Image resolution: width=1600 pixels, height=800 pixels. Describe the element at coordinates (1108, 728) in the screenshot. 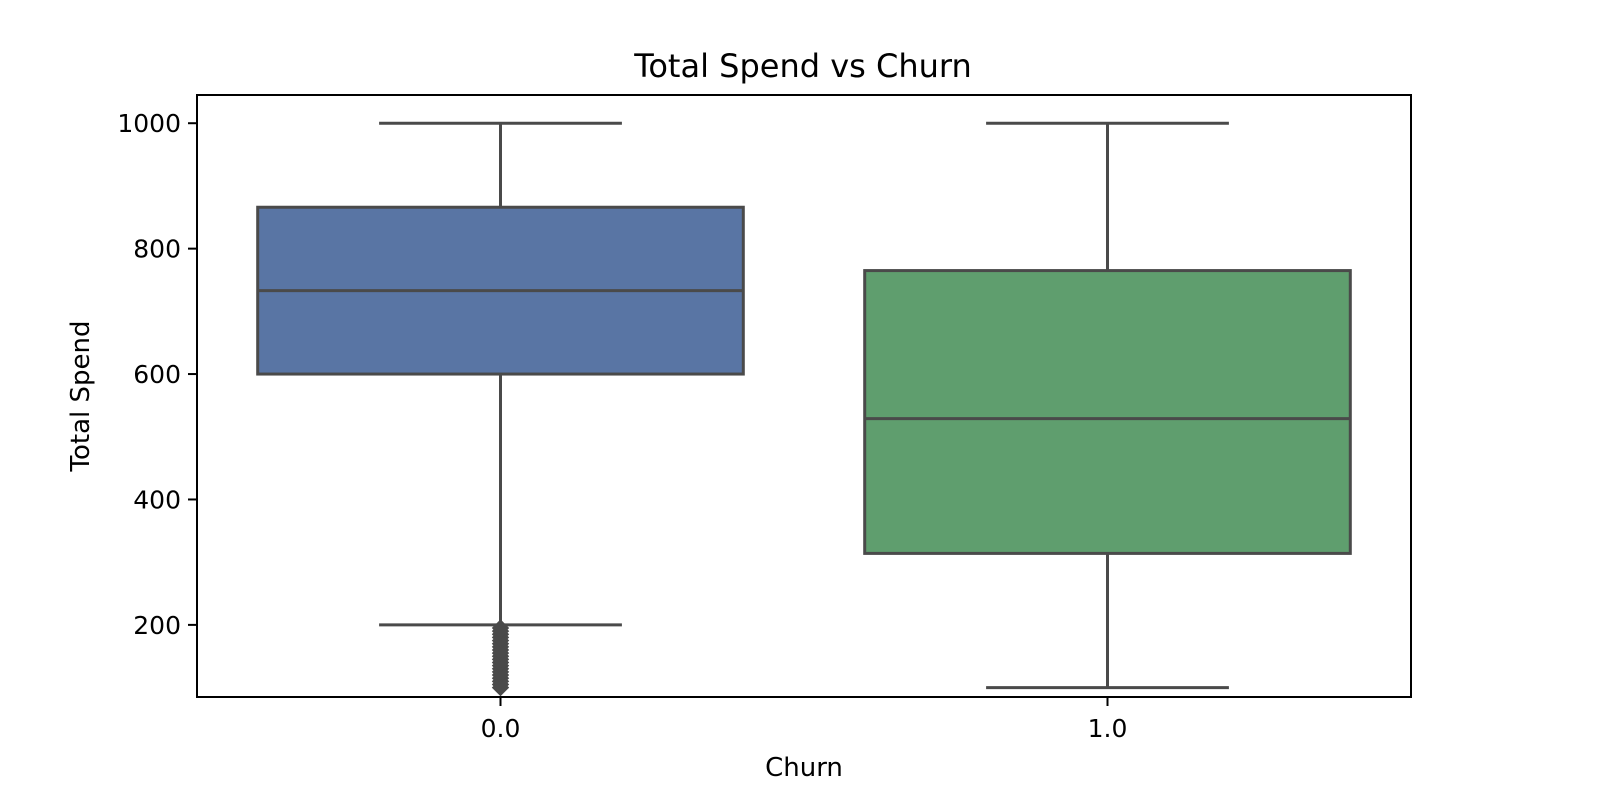

I see `x-tick-label: 1.0` at that location.